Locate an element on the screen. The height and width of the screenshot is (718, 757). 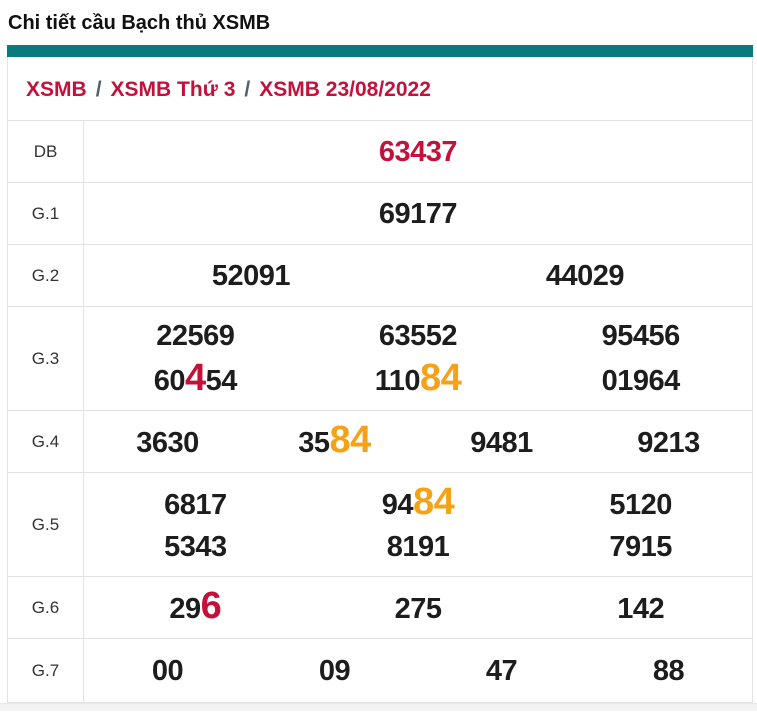
digits: 29 is located at coordinates (185, 609).